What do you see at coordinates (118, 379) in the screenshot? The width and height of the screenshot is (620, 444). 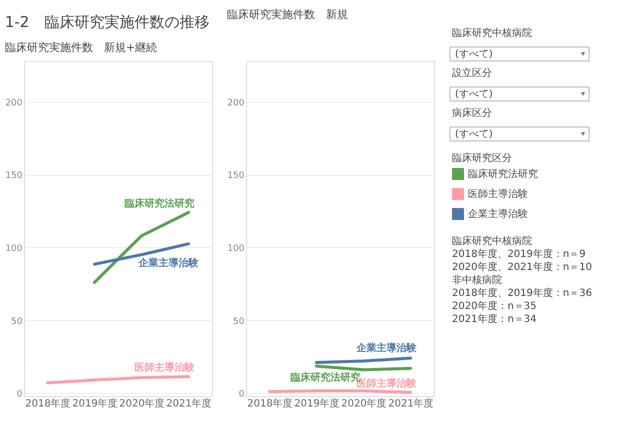 I see `line-series` at bounding box center [118, 379].